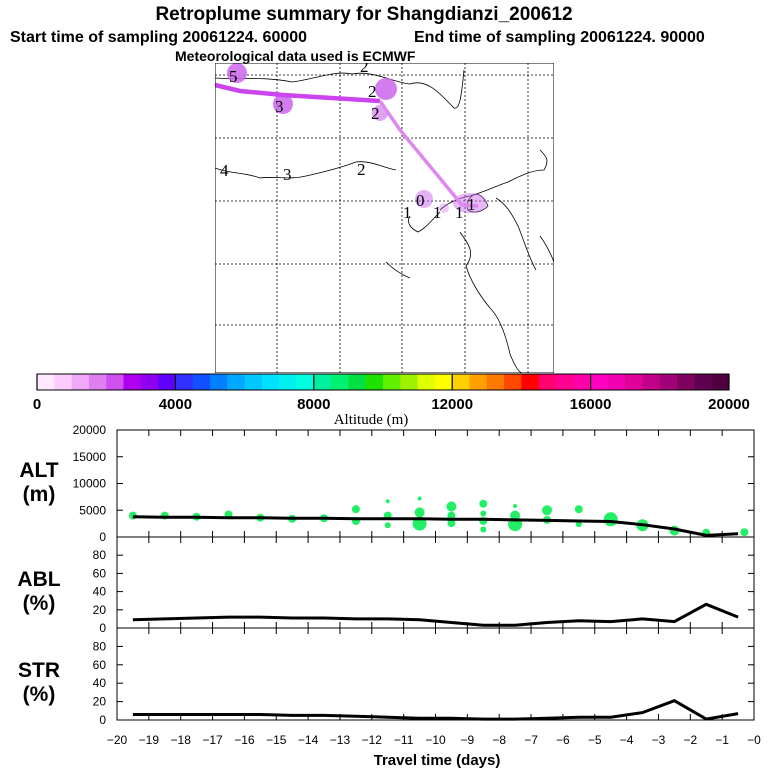 This screenshot has width=768, height=768. Describe the element at coordinates (212, 740) in the screenshot. I see `x-tick-label: −17` at that location.